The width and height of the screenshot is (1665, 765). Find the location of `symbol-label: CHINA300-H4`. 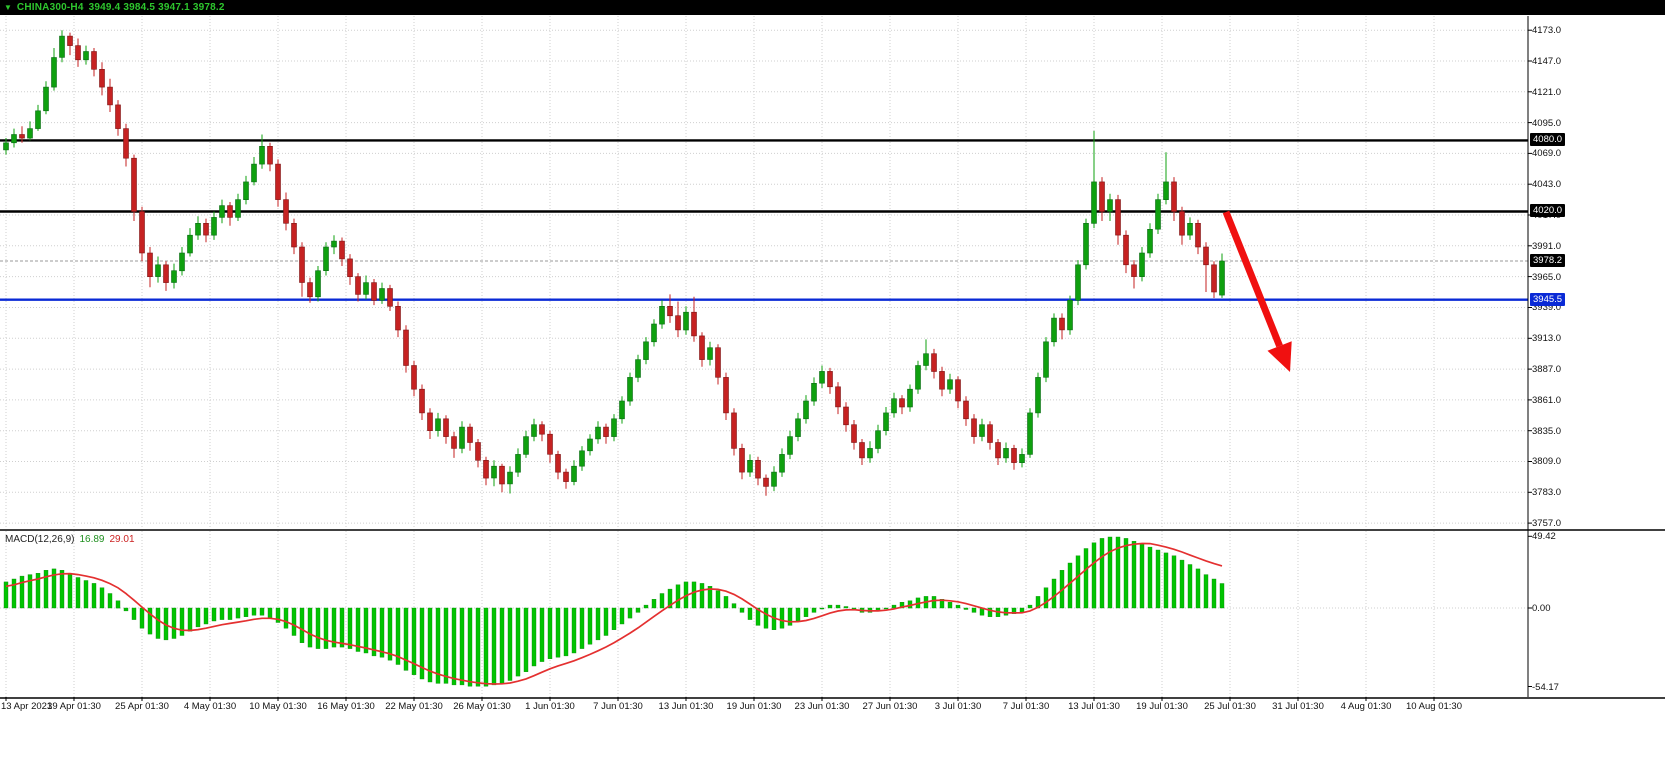

symbol-label: CHINA300-H4 is located at coordinates (50, 7).